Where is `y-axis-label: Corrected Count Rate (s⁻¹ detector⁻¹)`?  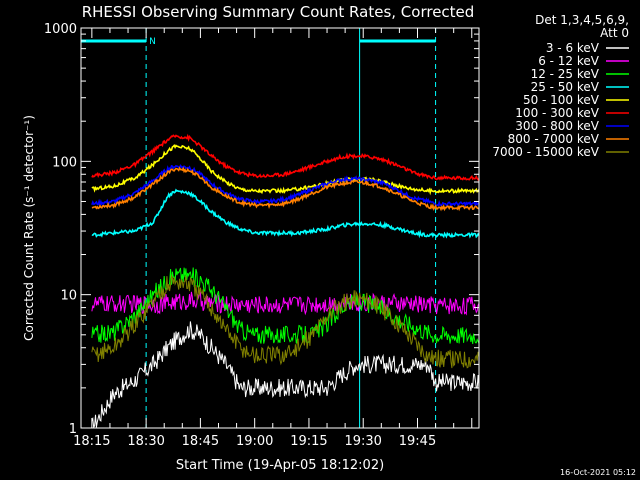
y-axis-label: Corrected Count Rate (s⁻¹ detector⁻¹) is located at coordinates (29, 228).